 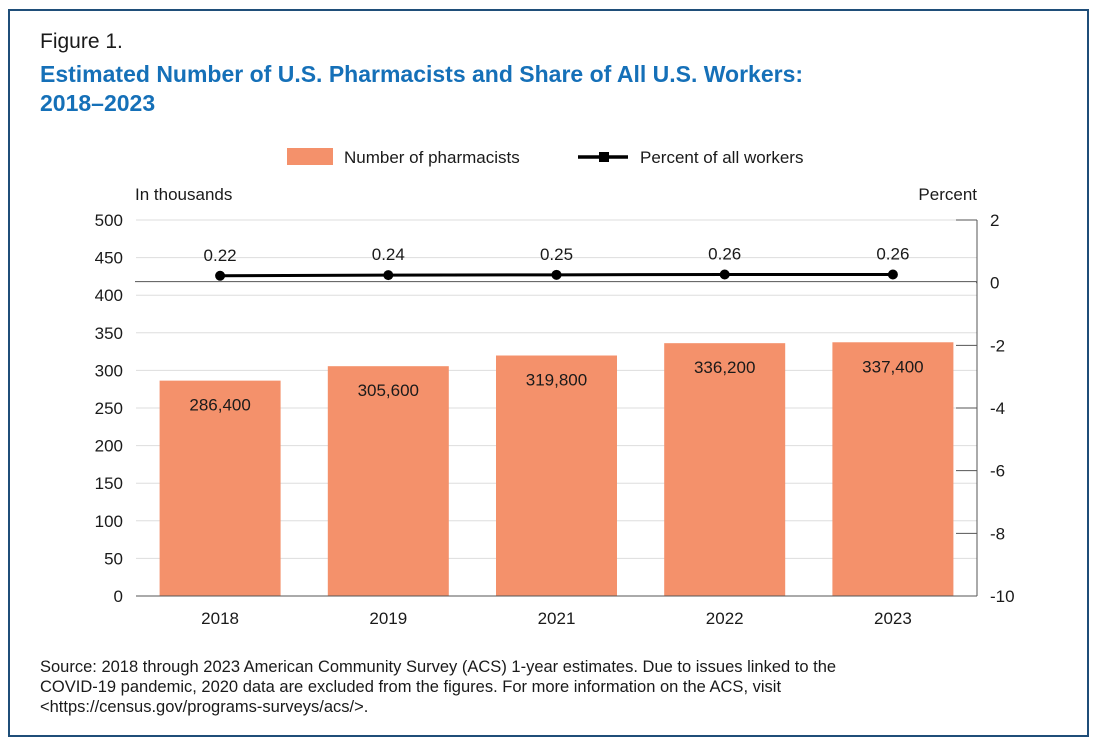 What do you see at coordinates (220, 255) in the screenshot?
I see `percent-value-label: 0.22` at bounding box center [220, 255].